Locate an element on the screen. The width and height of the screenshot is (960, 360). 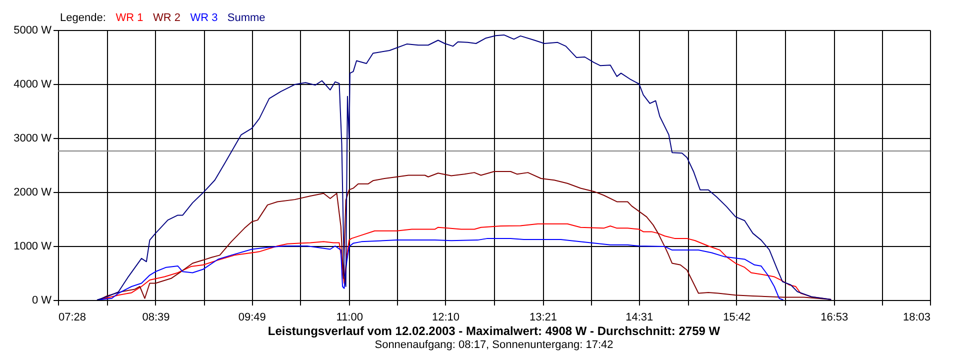
y-tick-label: 1000 W is located at coordinates (33, 246).